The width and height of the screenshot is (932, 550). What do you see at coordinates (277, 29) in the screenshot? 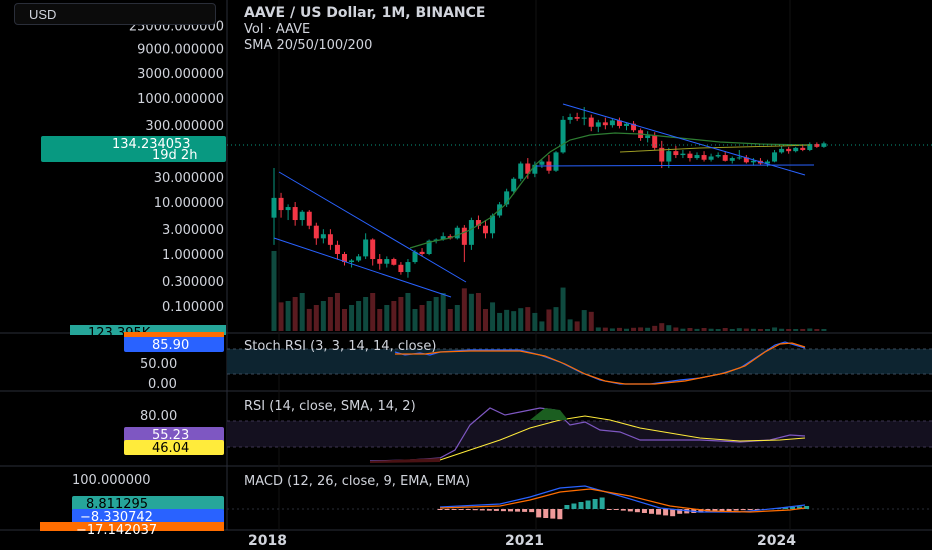
I see `volume-legend: Vol · AAVE` at bounding box center [277, 29].